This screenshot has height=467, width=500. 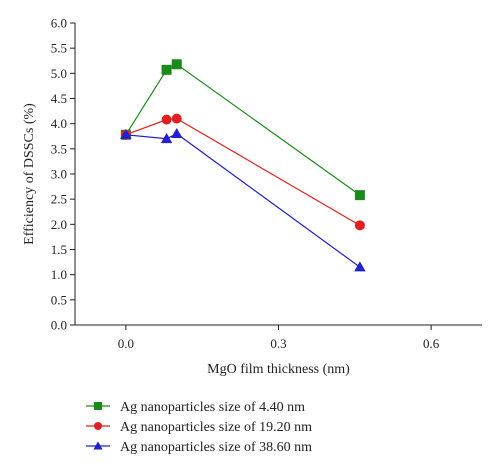 I want to click on x-axis-label: MgO film thickness (nm), so click(x=278, y=369).